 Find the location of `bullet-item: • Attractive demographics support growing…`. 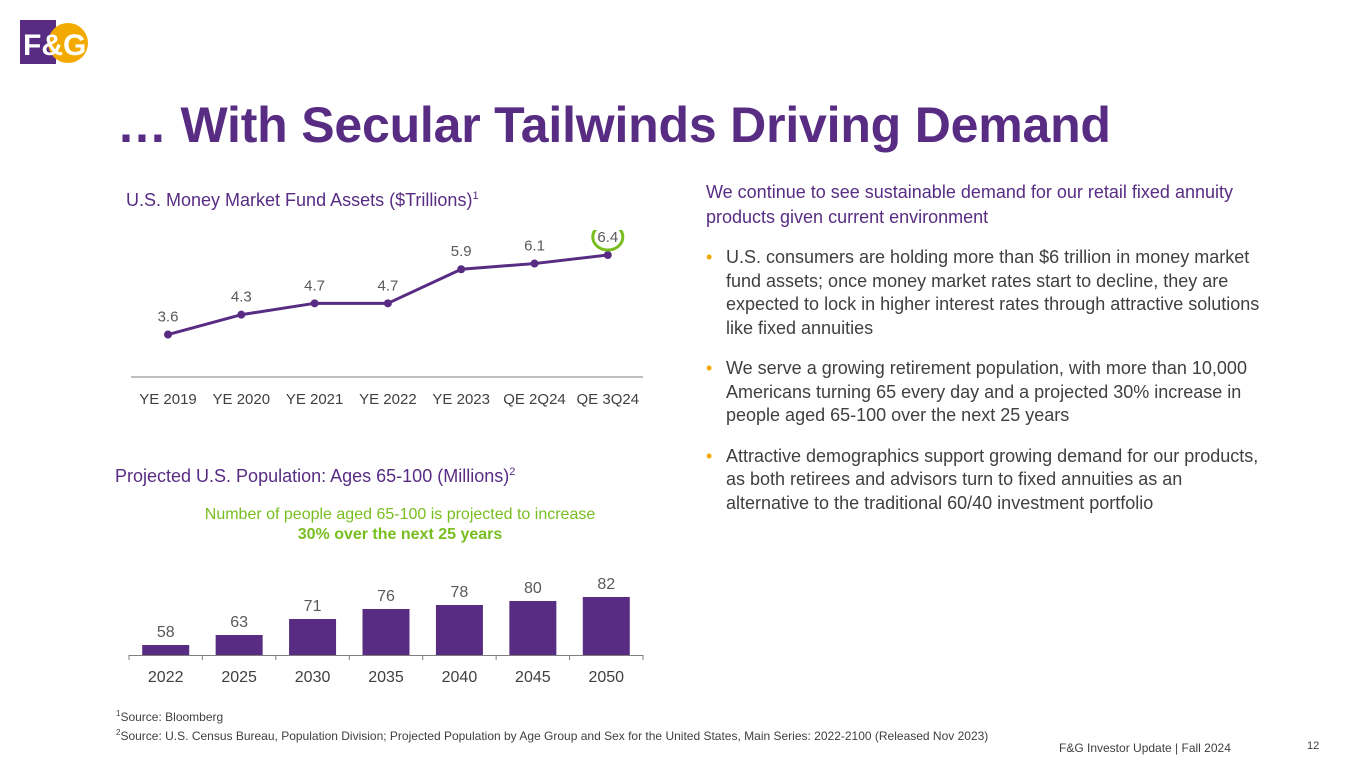

bullet-item: • Attractive demographics support growing… is located at coordinates (986, 480).